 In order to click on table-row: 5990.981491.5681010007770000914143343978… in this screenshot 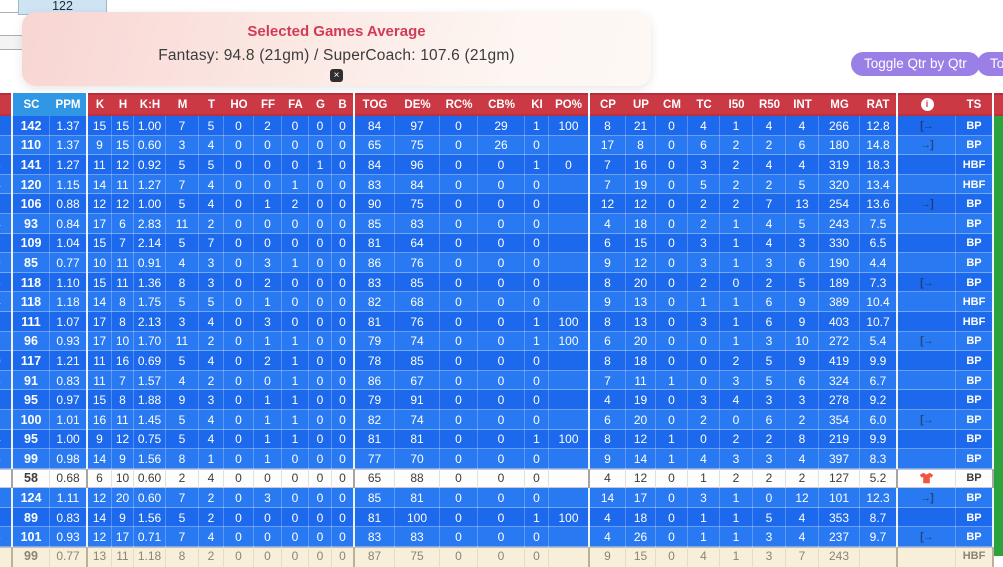, I will do `click(497, 459)`.